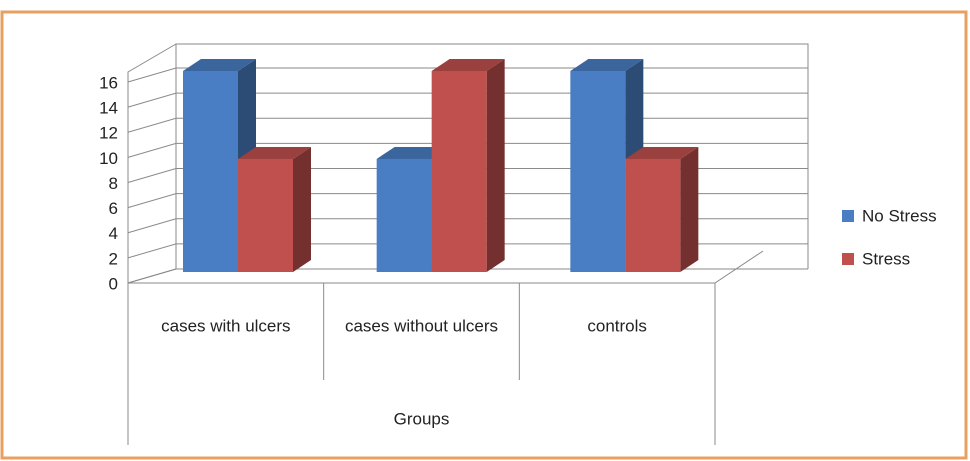 This screenshot has width=970, height=461. I want to click on x-axis-label: Groups, so click(422, 418).